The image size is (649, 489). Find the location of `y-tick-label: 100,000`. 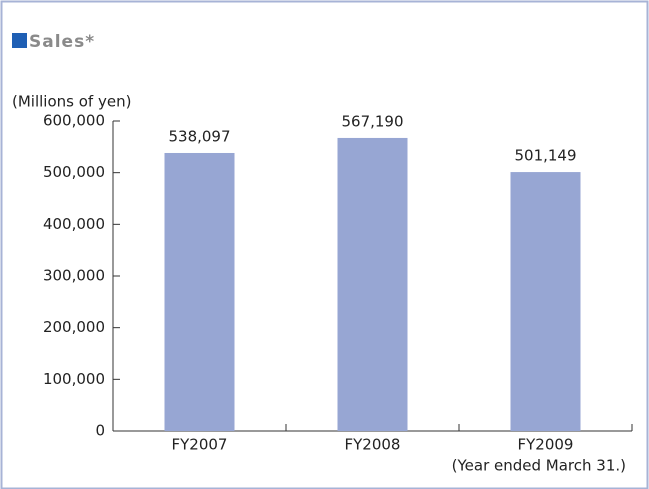

y-tick-label: 100,000 is located at coordinates (74, 379).